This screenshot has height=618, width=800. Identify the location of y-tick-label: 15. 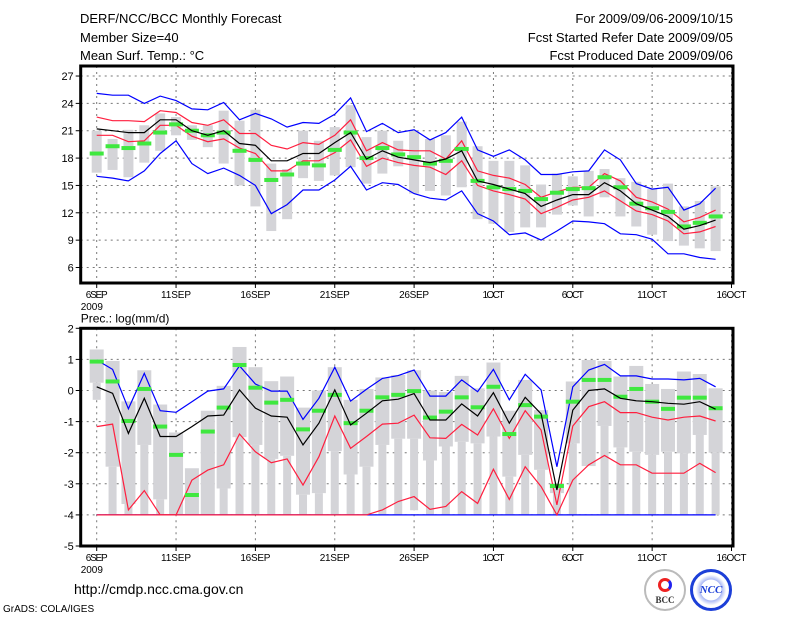
(67, 186).